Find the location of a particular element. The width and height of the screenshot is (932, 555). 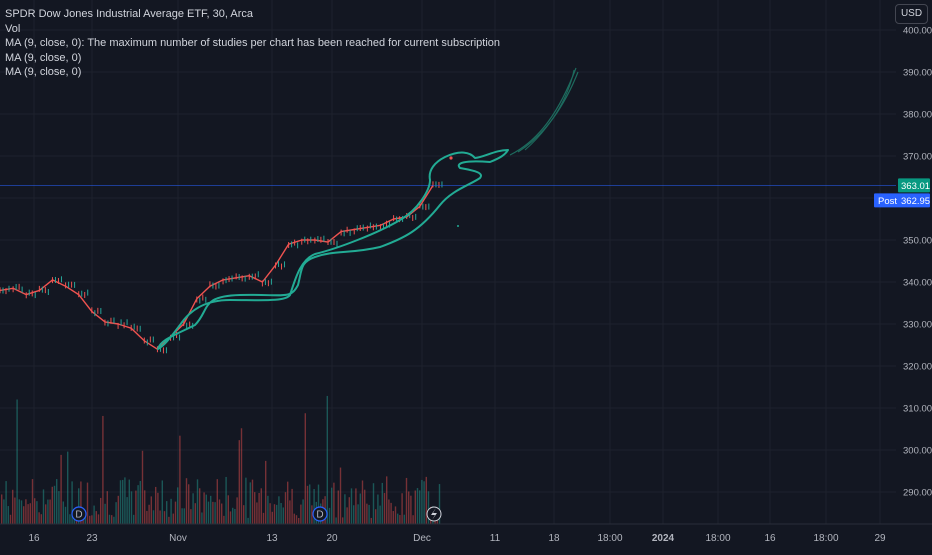

dividend-badge is located at coordinates (320, 514).